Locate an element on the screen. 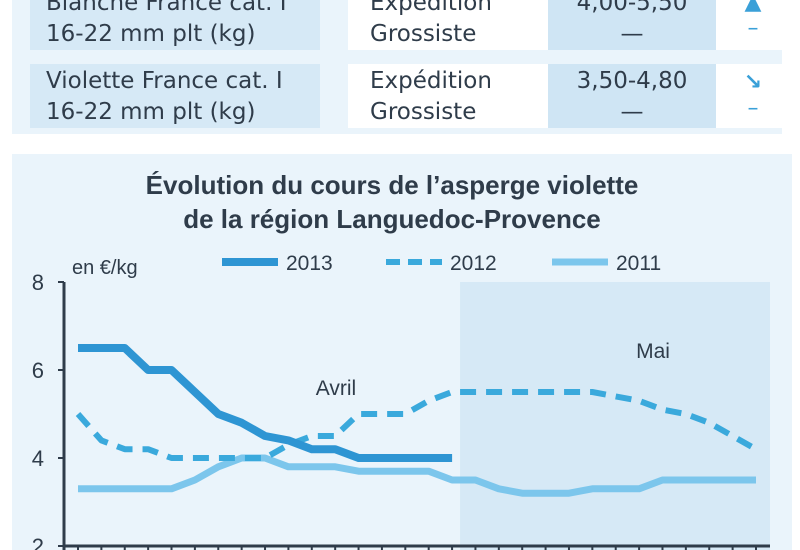 Image resolution: width=800 pixels, height=550 pixels. arrow-up-icon: ▲ is located at coordinates (753, 7).